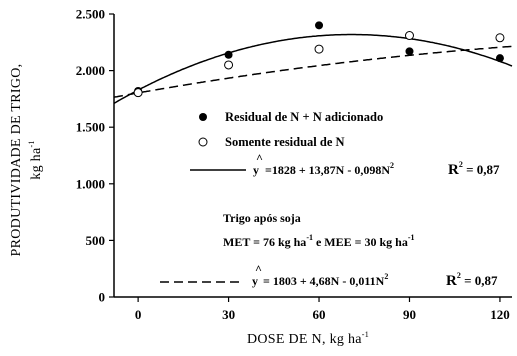 This screenshot has height=356, width=517. Describe the element at coordinates (90, 183) in the screenshot. I see `y-tick-label: 1.000` at that location.